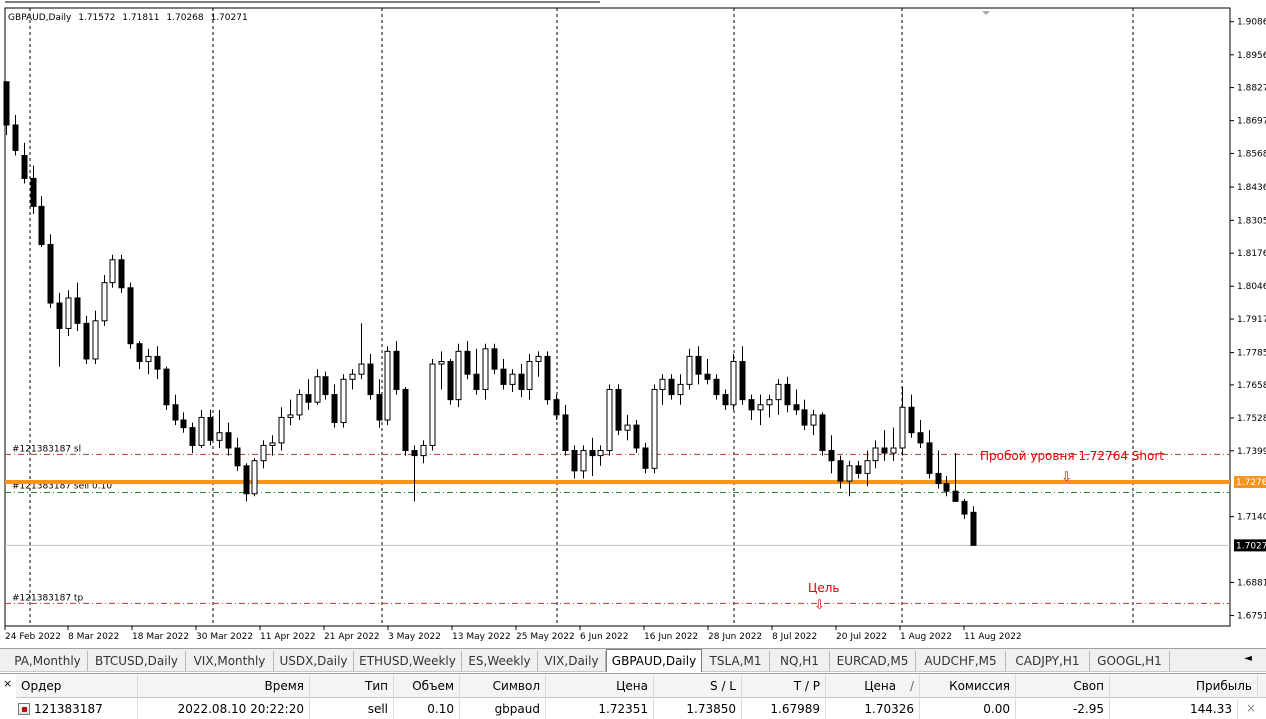 This screenshot has width=1266, height=719. Describe the element at coordinates (986, 13) in the screenshot. I see `chart-shift-marker-icon` at that location.